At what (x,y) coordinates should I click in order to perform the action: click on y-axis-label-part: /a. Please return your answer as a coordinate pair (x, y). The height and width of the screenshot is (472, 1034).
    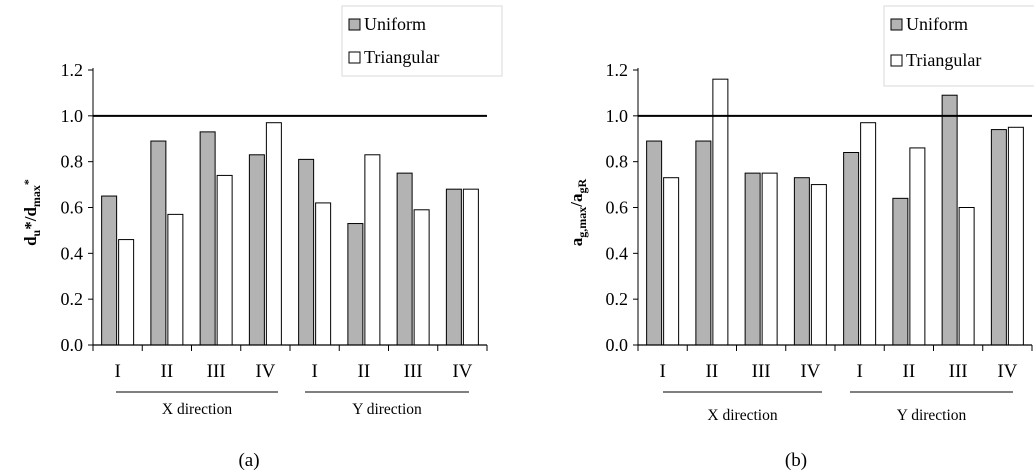
    Looking at the image, I should click on (576, 200).